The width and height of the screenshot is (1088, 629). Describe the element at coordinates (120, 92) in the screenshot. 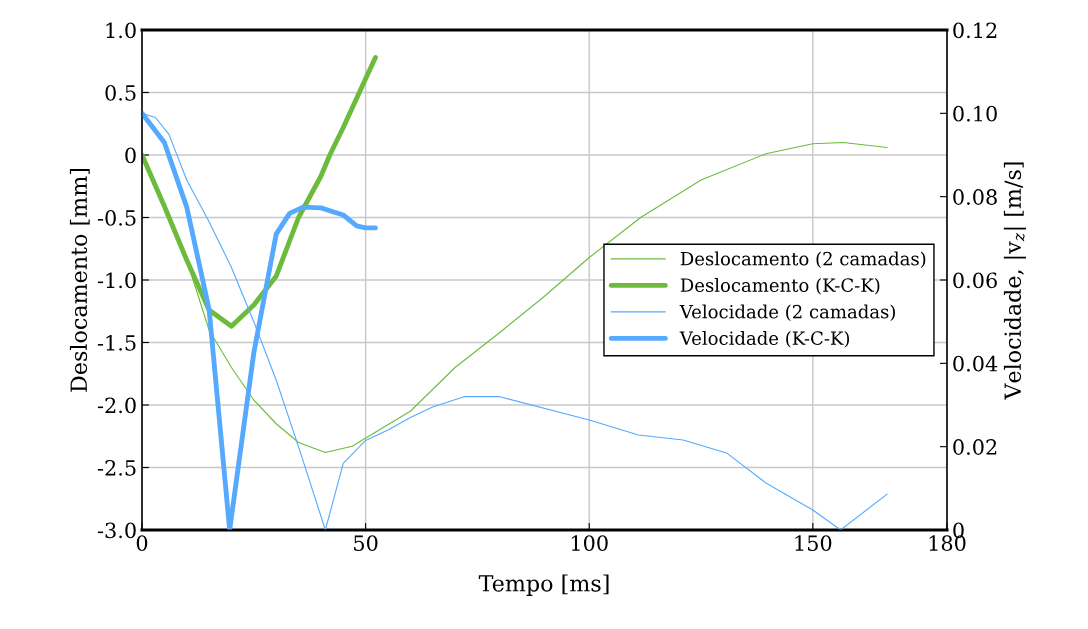

I see `y-tick-label: 0.5` at that location.